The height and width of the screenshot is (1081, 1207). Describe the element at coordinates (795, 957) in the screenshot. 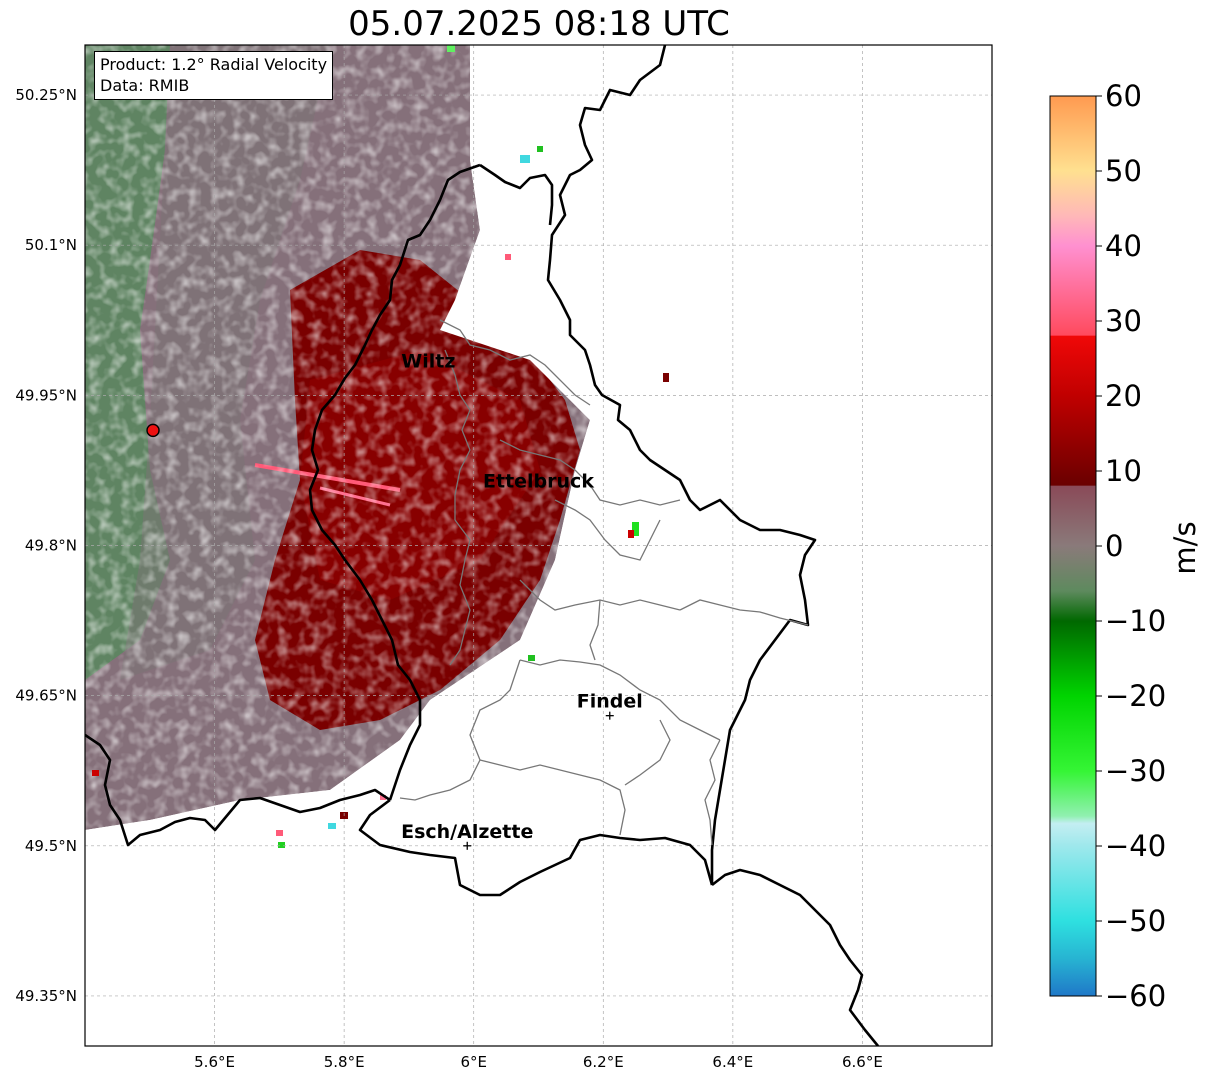

I see `border-lu-de-south` at that location.